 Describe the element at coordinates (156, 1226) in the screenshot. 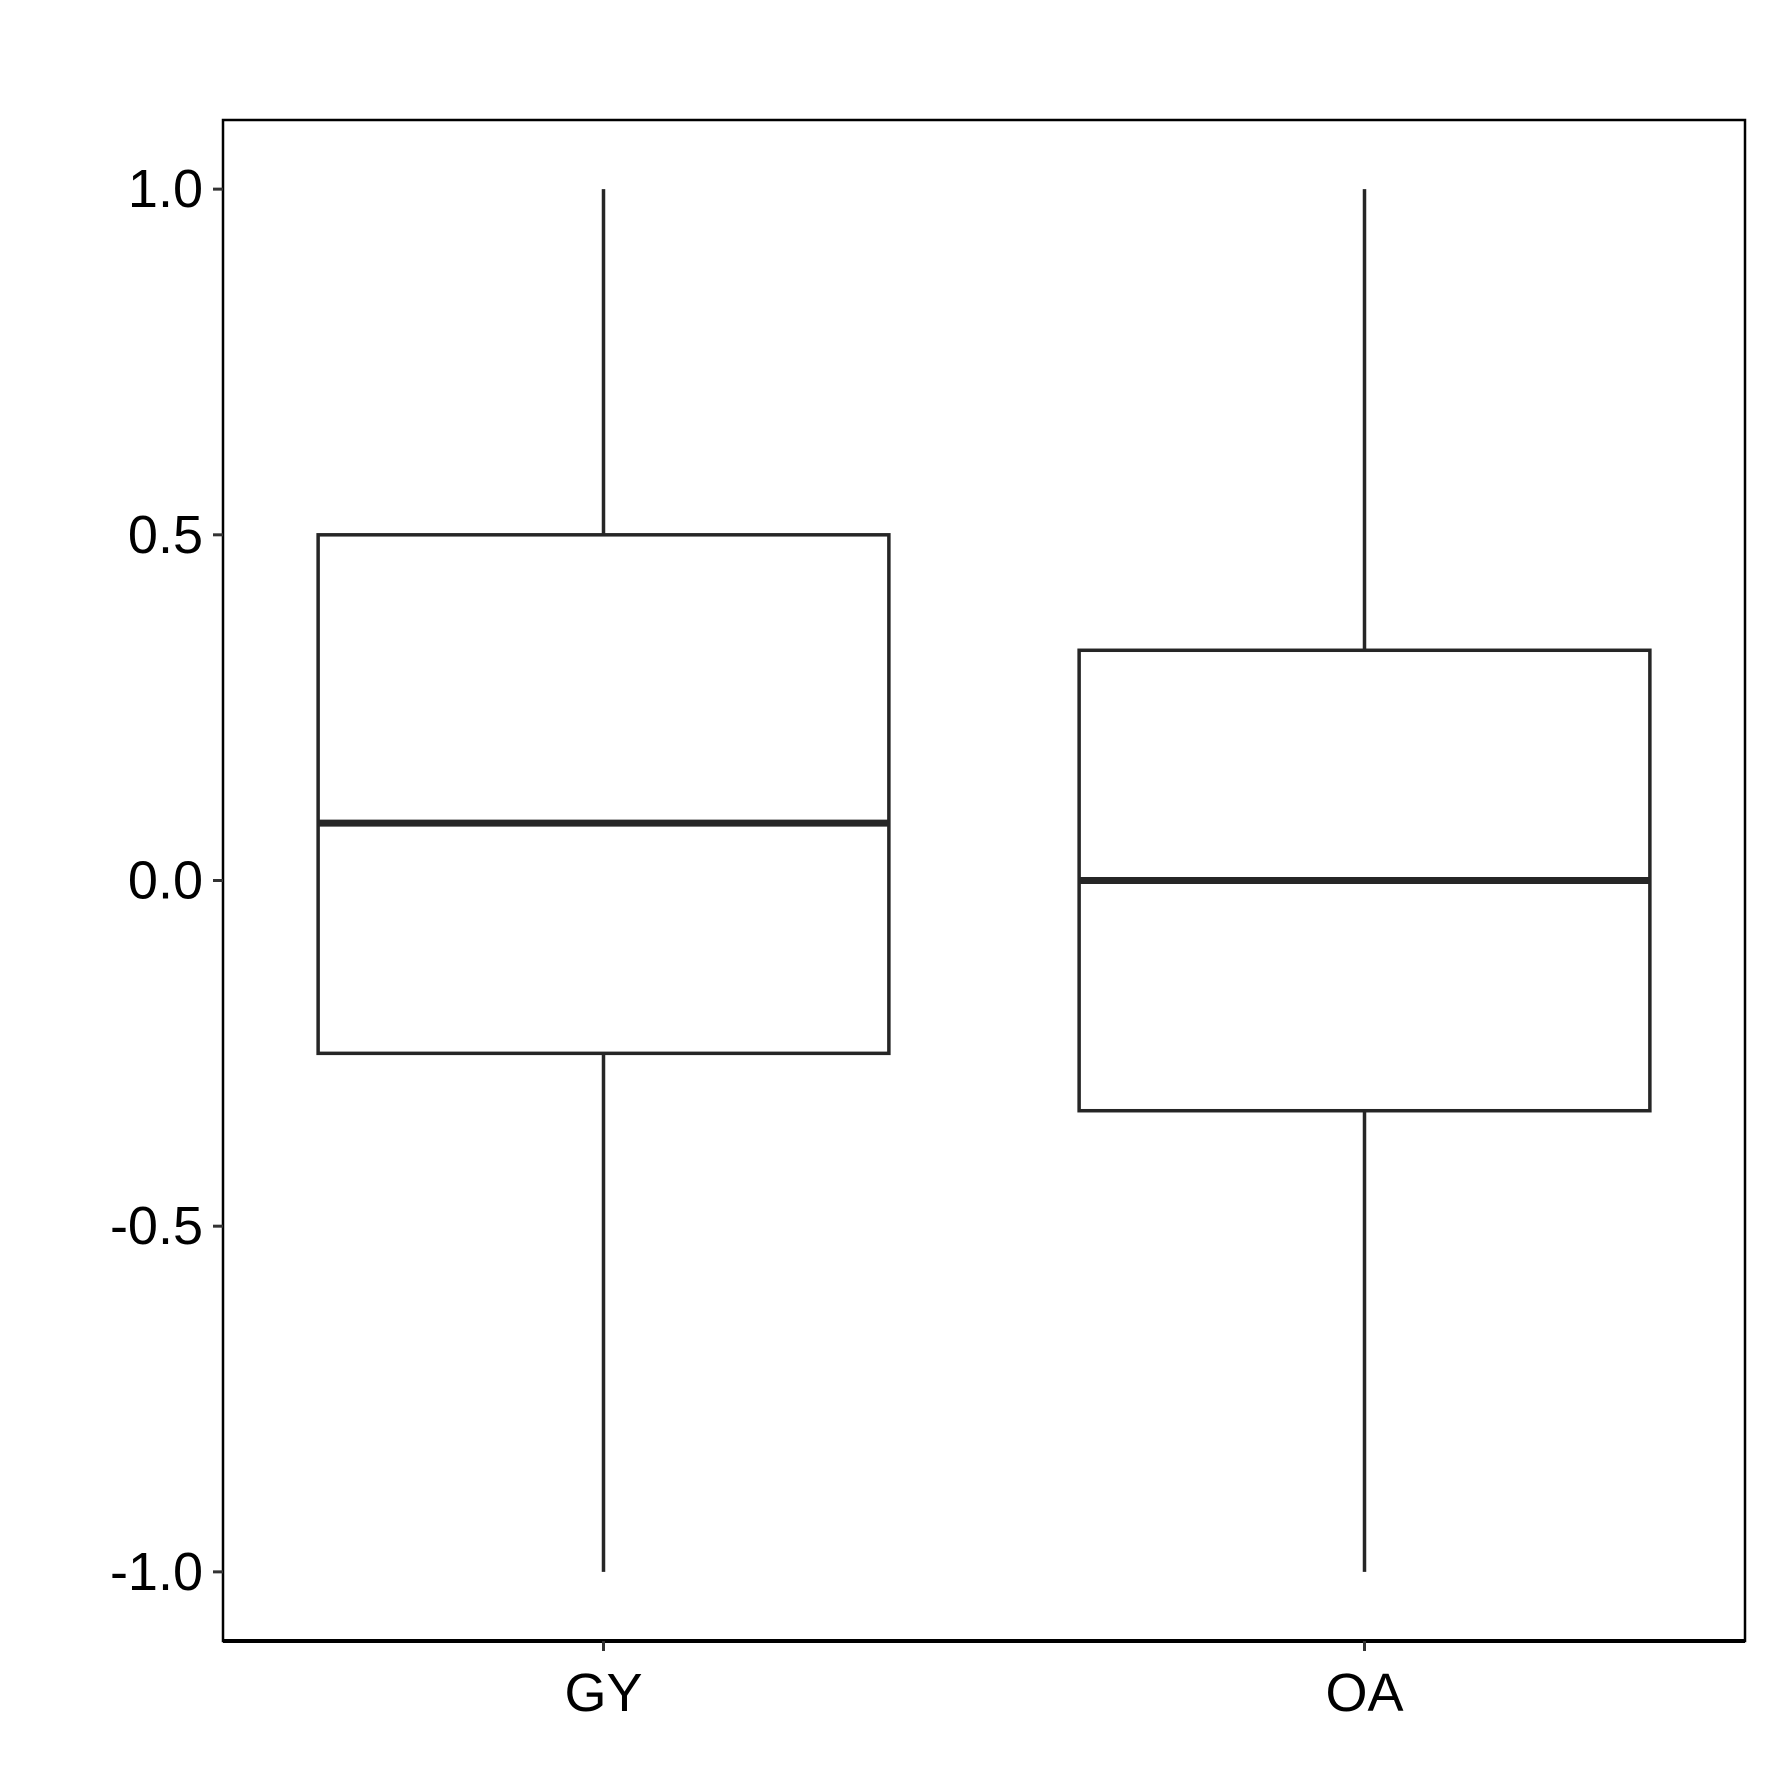

I see `y-tick-label: -0.5` at that location.